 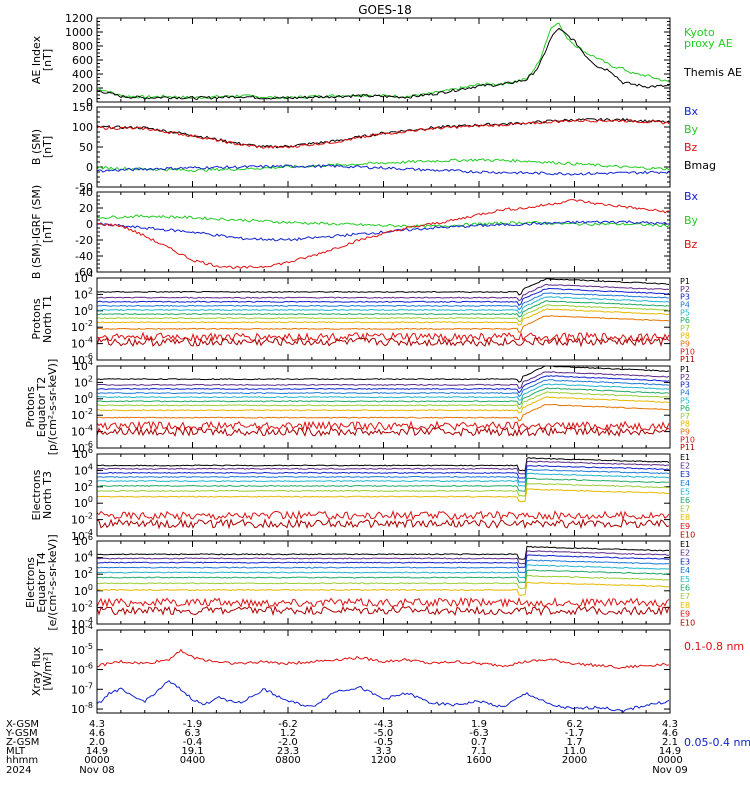 What do you see at coordinates (685, 297) in the screenshot?
I see `legend-entry: P3` at bounding box center [685, 297].